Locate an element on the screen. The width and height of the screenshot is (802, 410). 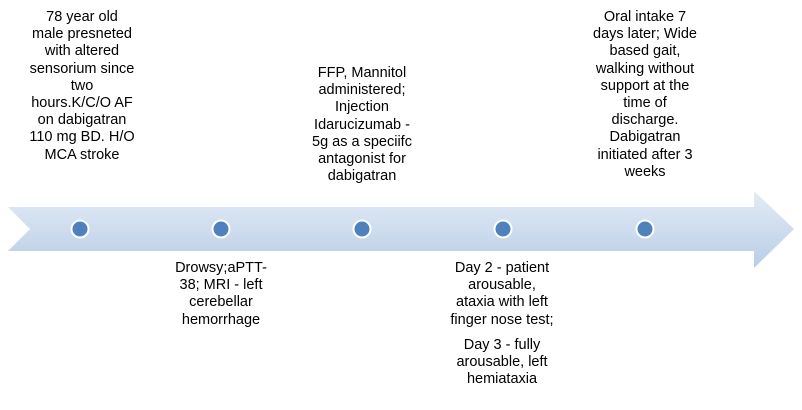
event-4-line: arousable, is located at coordinates (502, 285).